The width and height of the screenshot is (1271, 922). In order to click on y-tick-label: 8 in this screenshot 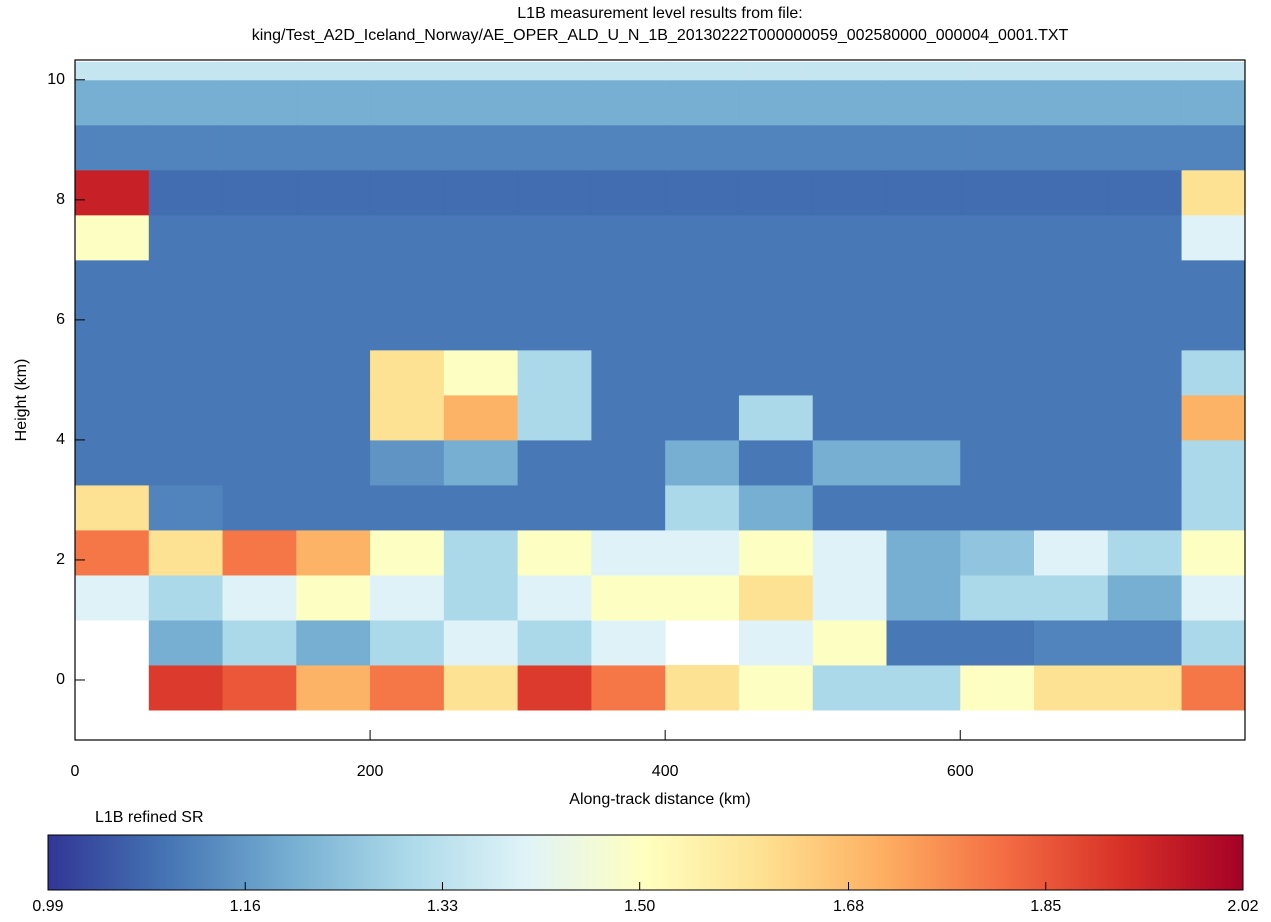, I will do `click(60, 199)`.